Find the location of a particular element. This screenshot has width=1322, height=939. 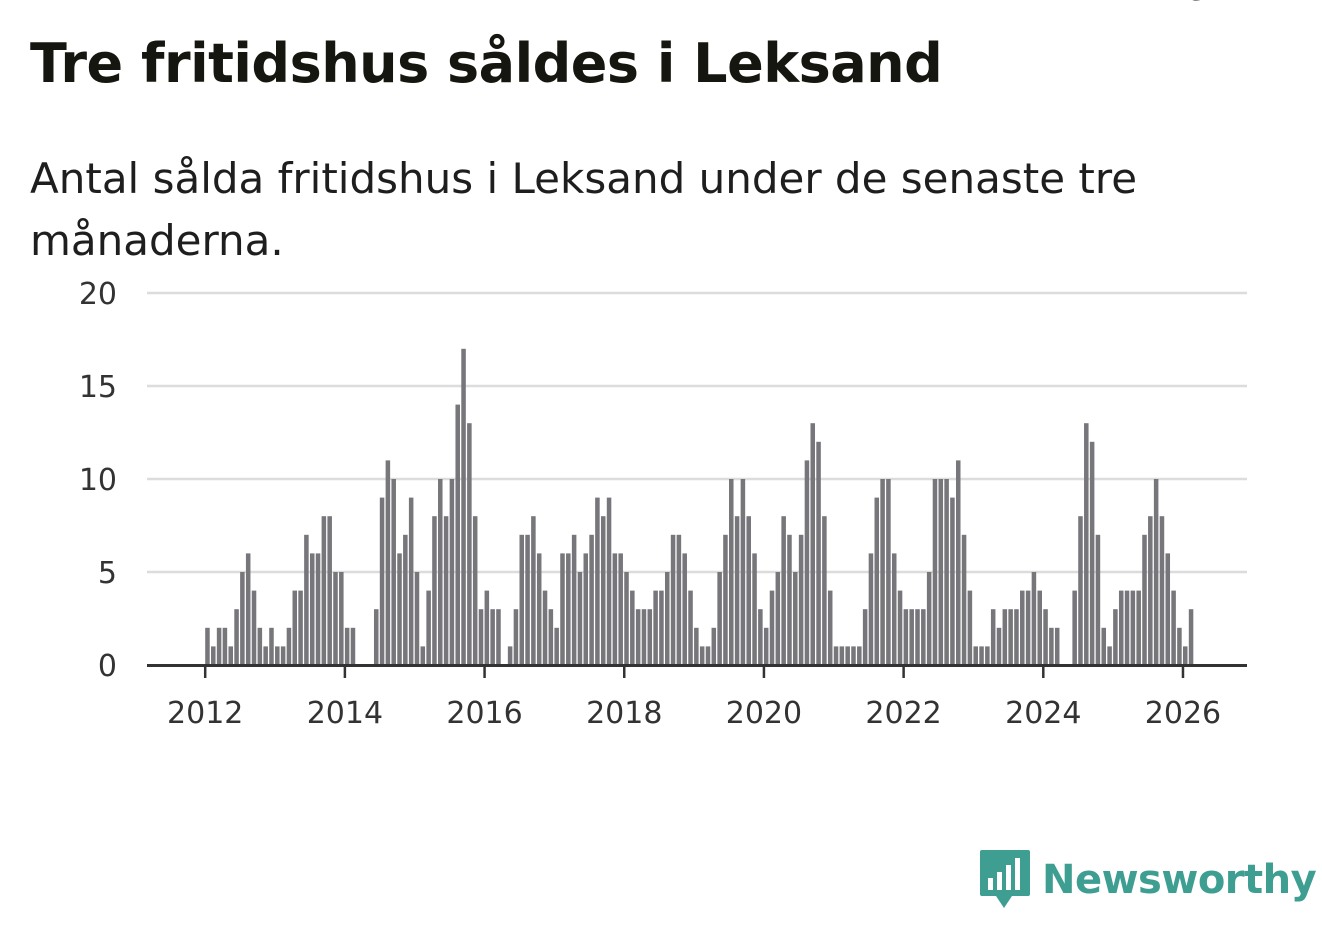

x-tick-label: 2026 is located at coordinates (1183, 713).